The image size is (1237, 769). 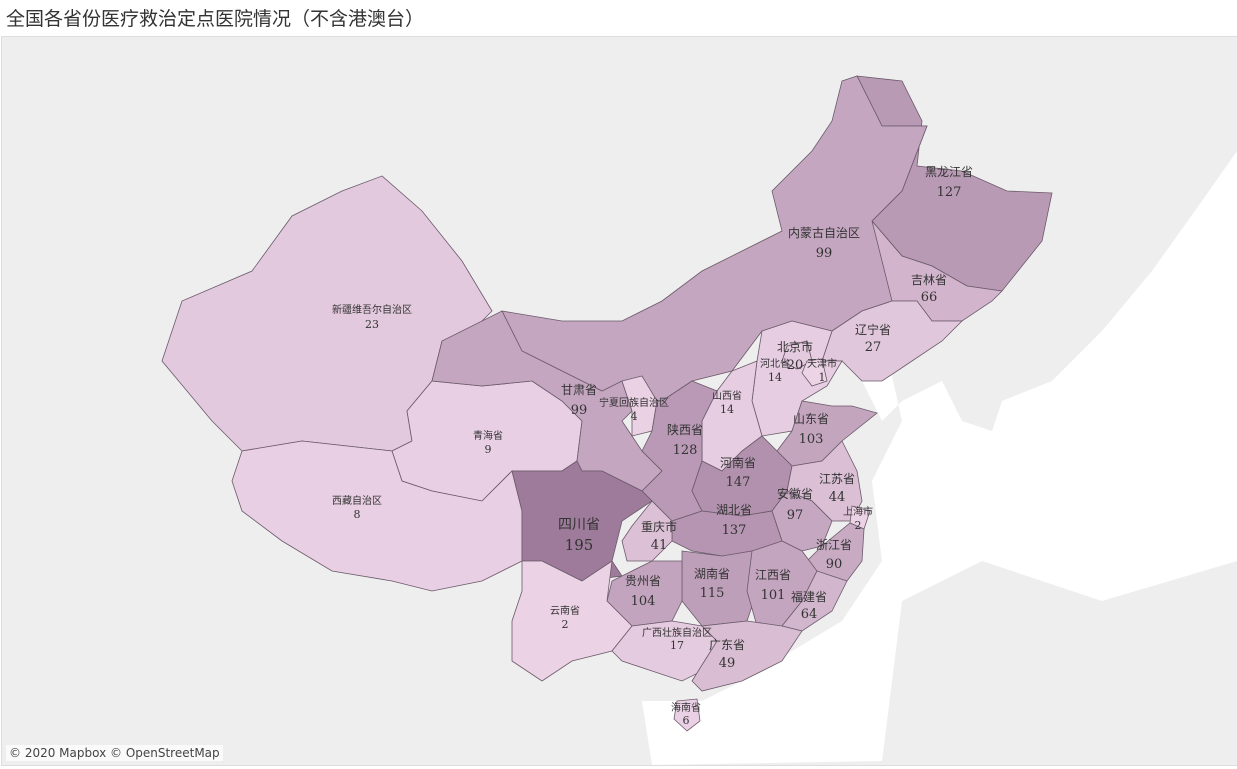 What do you see at coordinates (811, 439) in the screenshot?
I see `province-value-label: 103` at bounding box center [811, 439].